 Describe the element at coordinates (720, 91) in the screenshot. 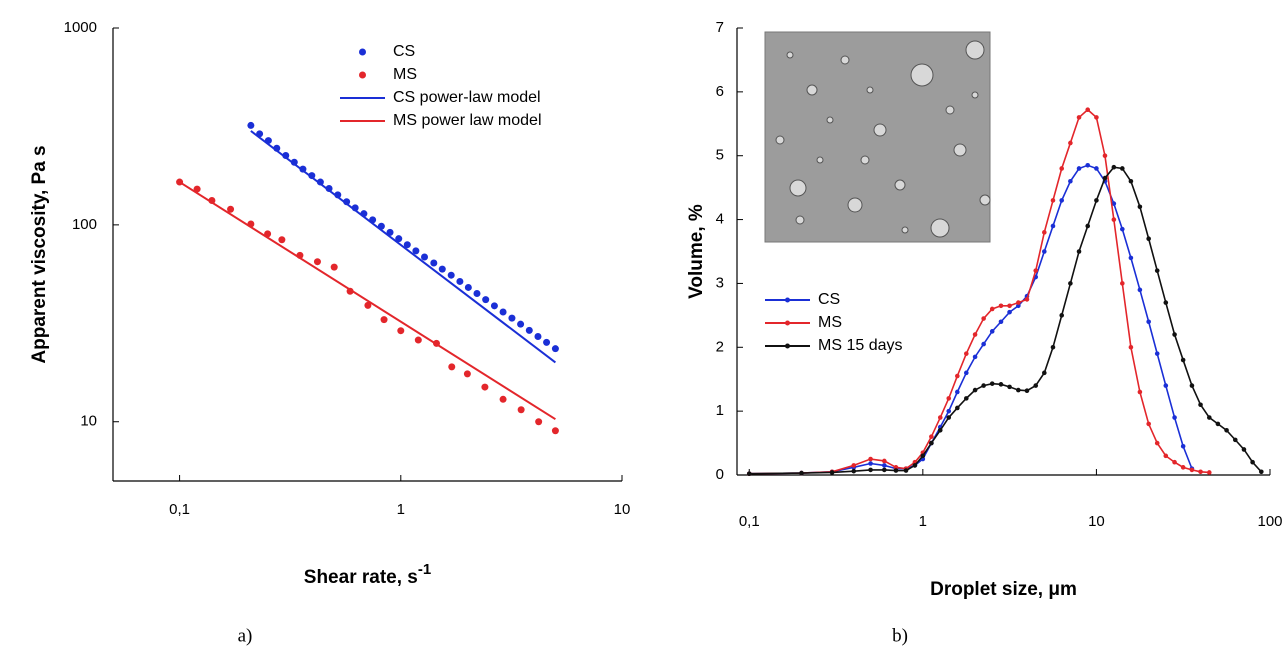

I see `y-tick-label: 6` at that location.